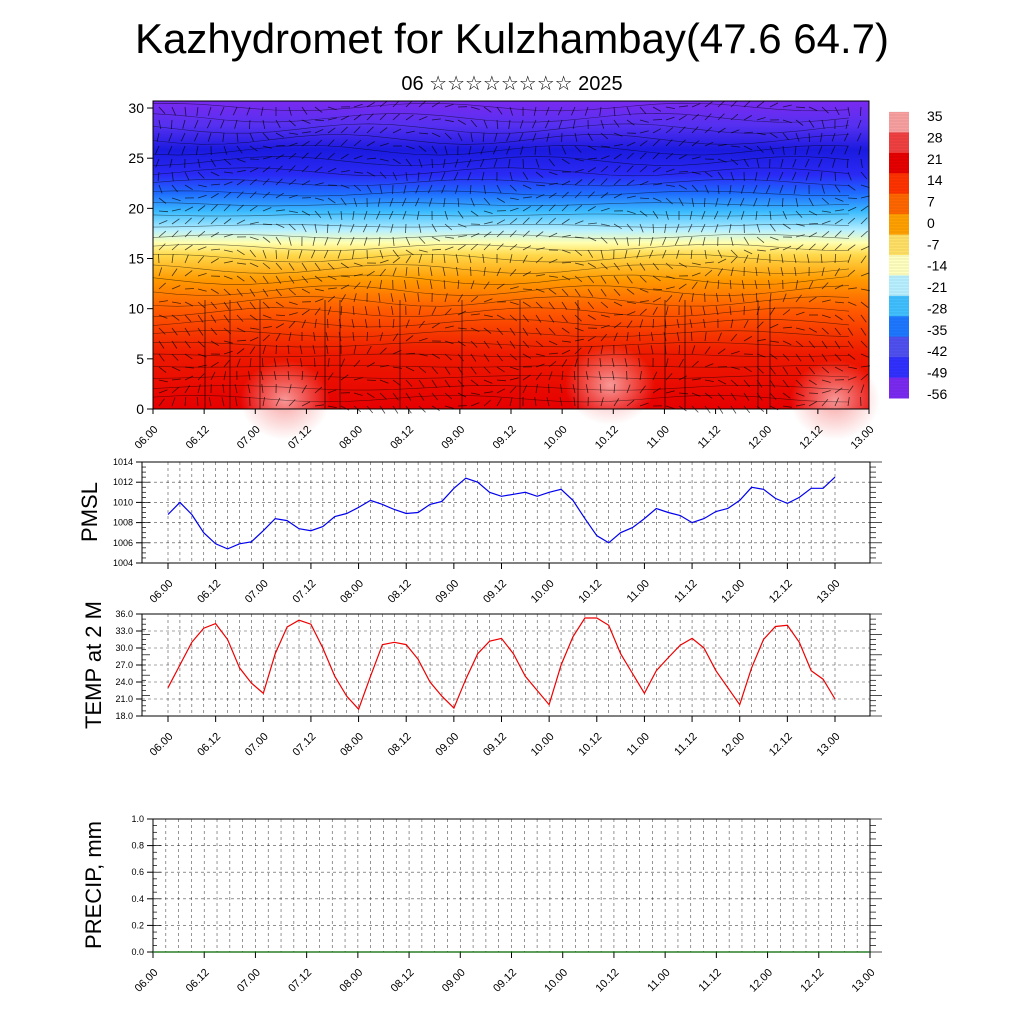  What do you see at coordinates (124, 631) in the screenshot?
I see `y-tick-label: 33.0` at bounding box center [124, 631].